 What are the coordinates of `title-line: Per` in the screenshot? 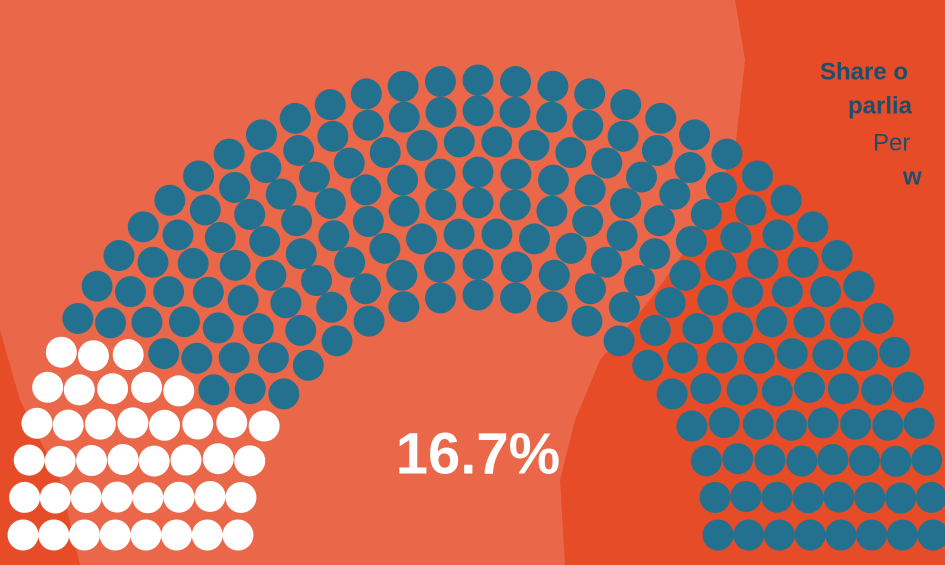 It's located at (891, 142).